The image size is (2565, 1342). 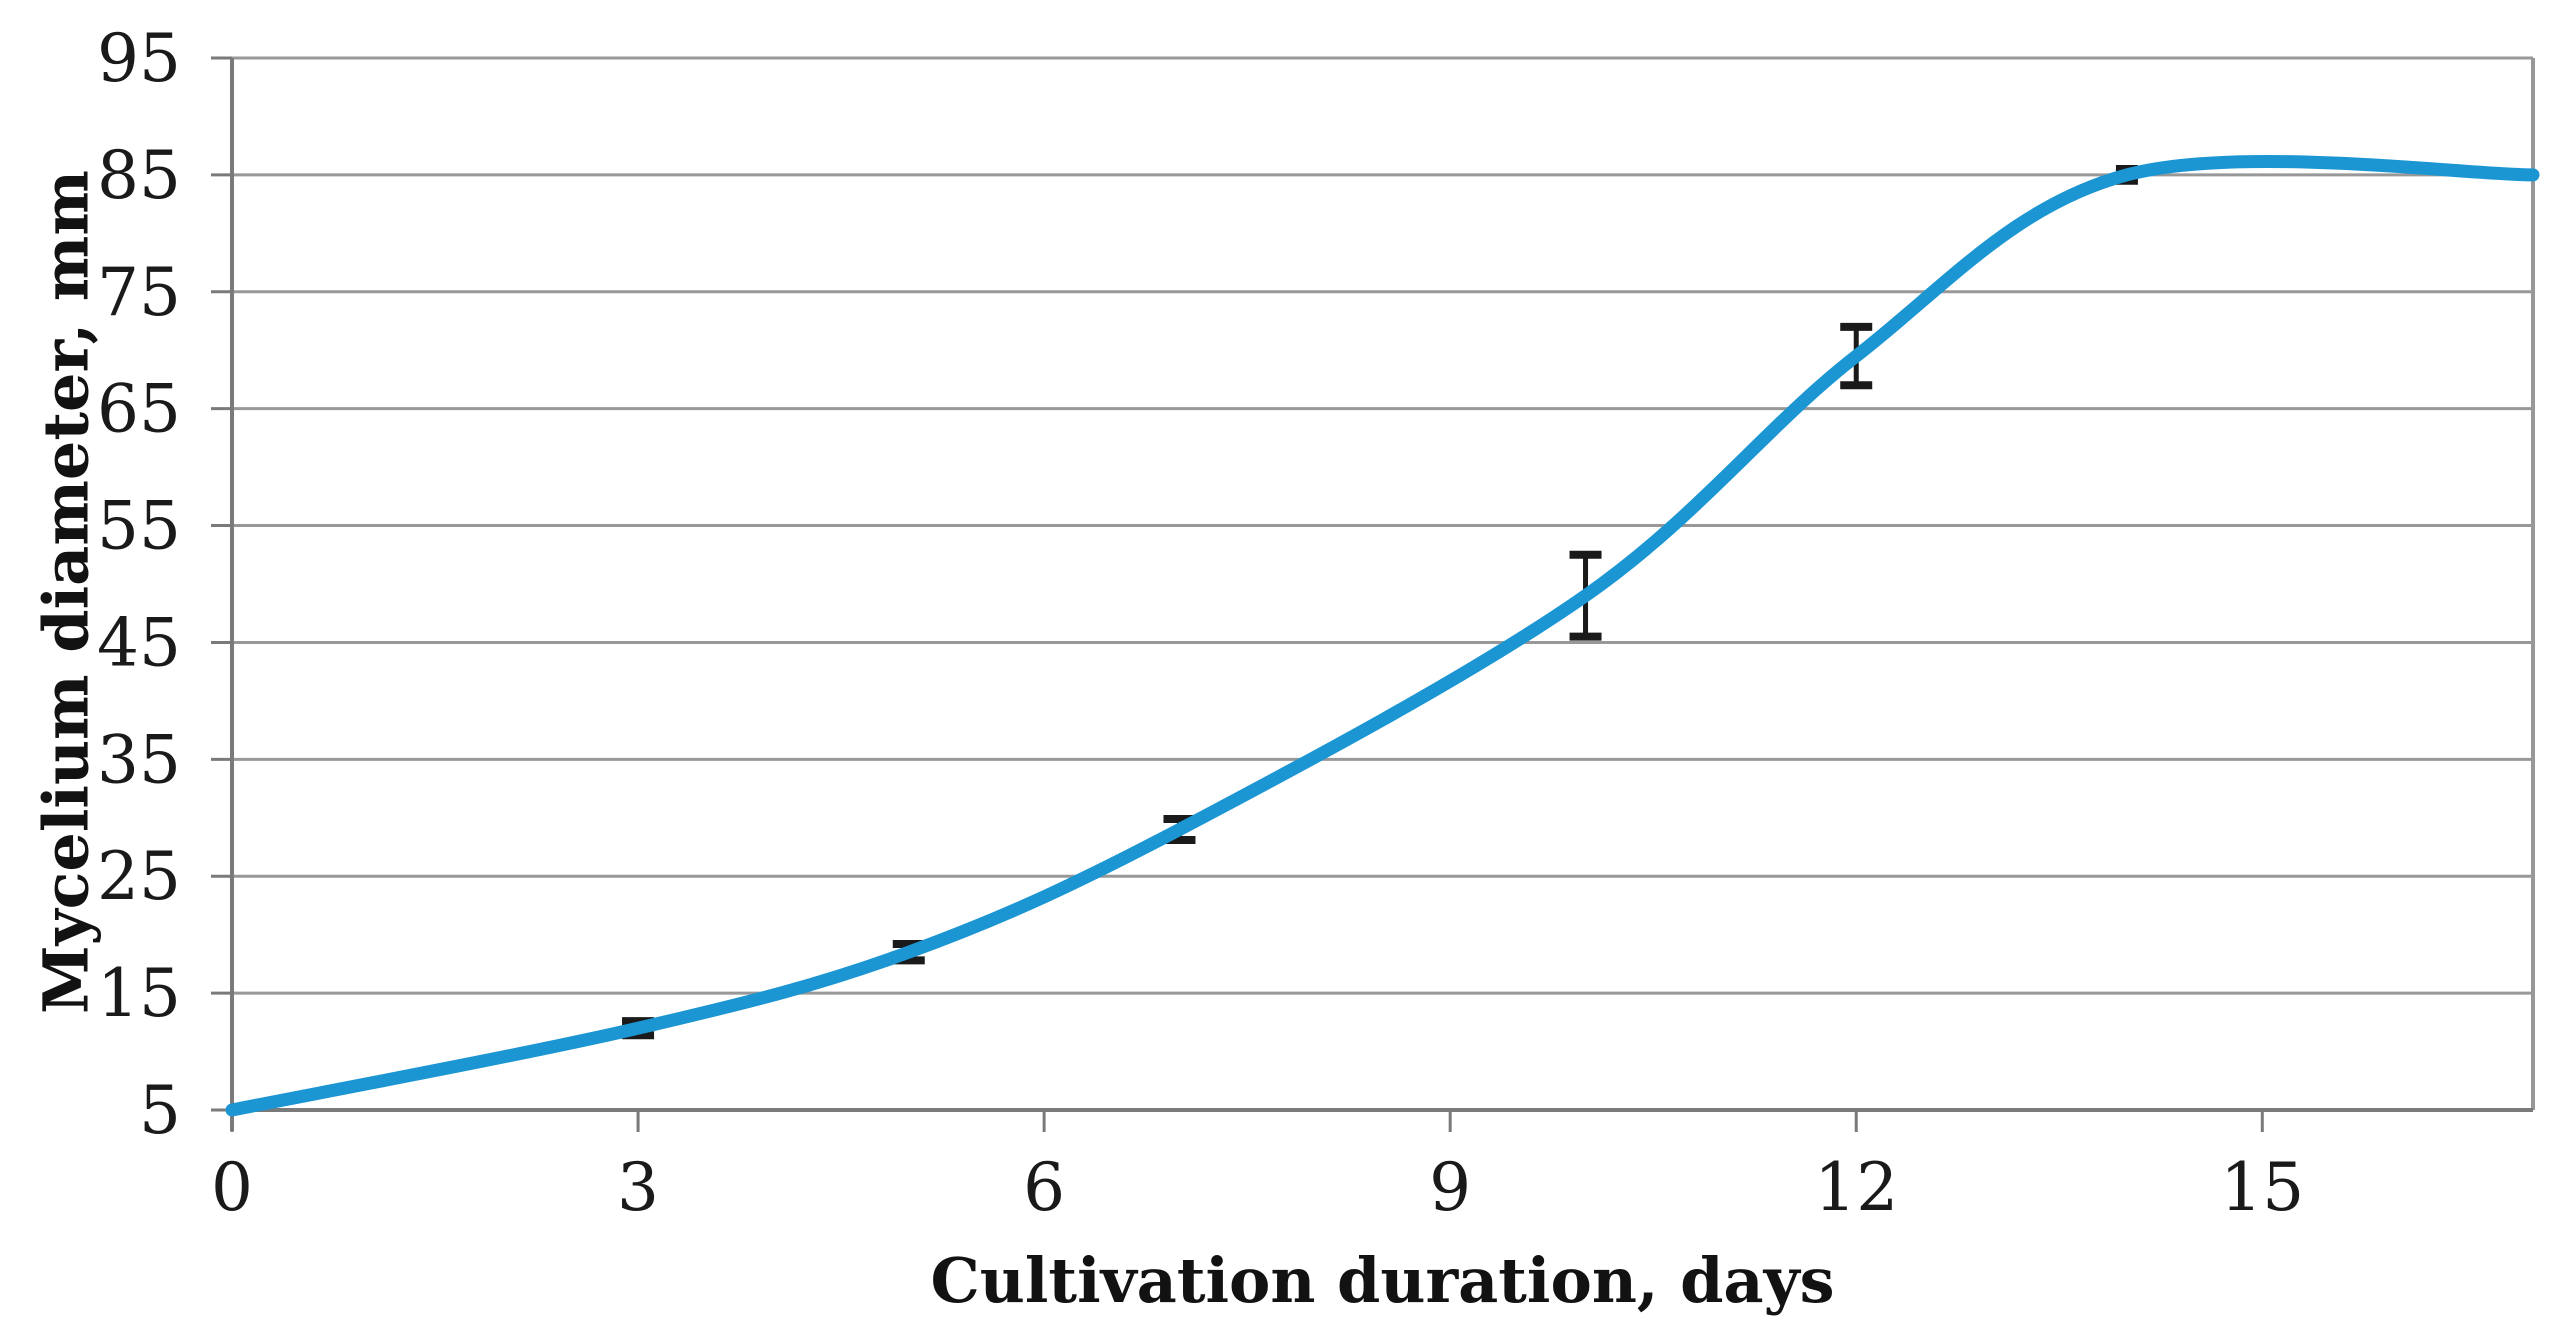 I want to click on y-tick-label: 95, so click(x=139, y=58).